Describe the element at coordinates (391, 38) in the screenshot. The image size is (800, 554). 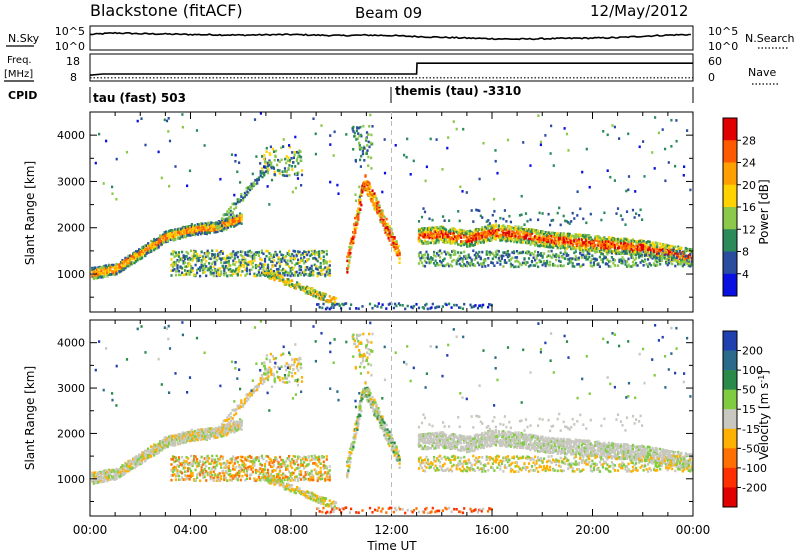
I see `noise-panel-frame` at that location.